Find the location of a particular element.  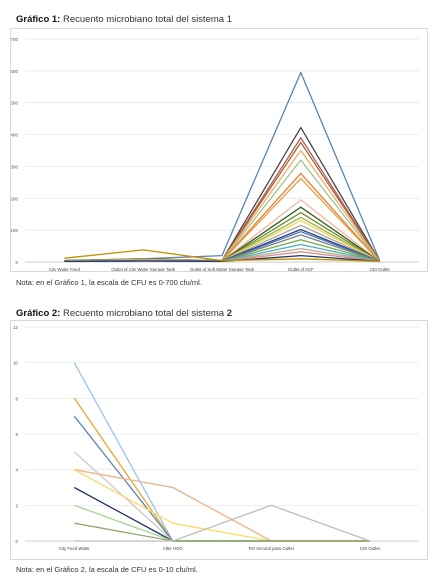

chart1-y-tick-label: 300 is located at coordinates (14, 166).